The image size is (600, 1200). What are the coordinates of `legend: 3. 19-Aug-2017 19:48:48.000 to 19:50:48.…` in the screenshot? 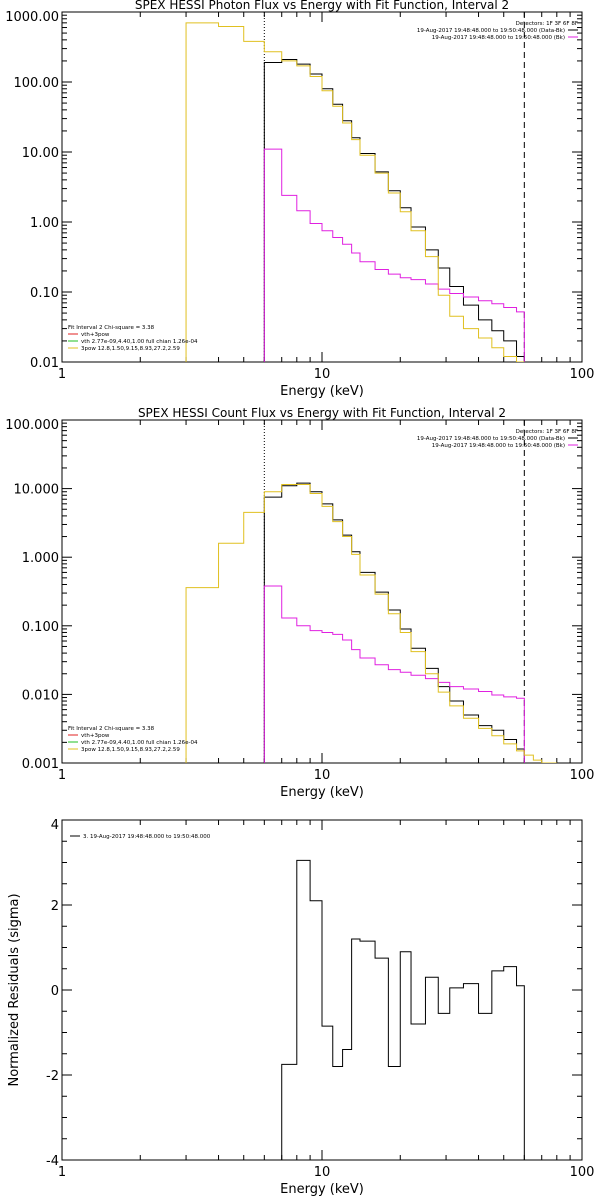 It's located at (140, 837).